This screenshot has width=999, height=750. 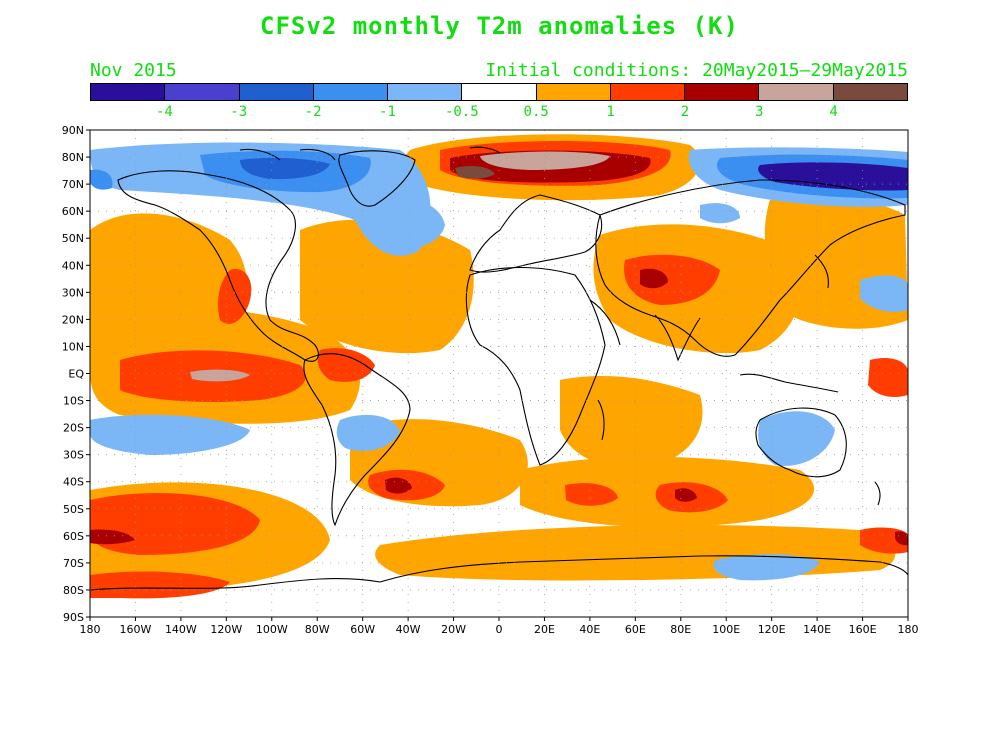 I want to click on initial-conditions-label: Initial conditions: 20May2015–29May2015, so click(x=696, y=70).